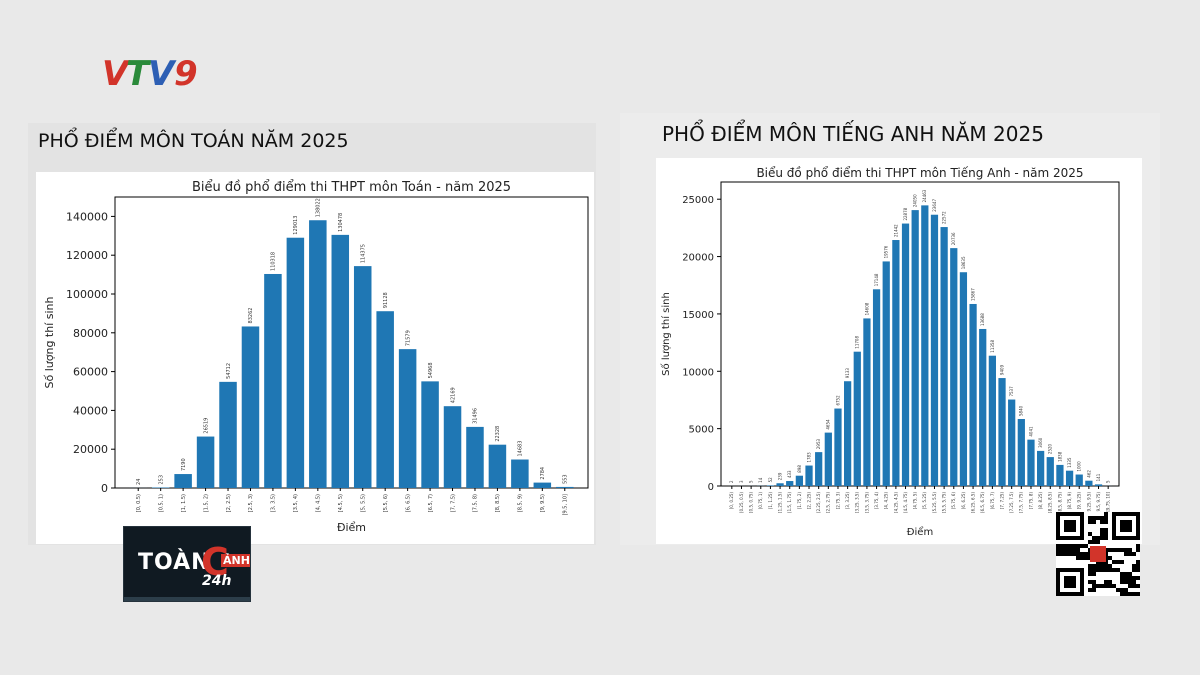 The image size is (1200, 675). Describe the element at coordinates (453, 503) in the screenshot. I see `x-tick-label: [7, 7.5)` at that location.